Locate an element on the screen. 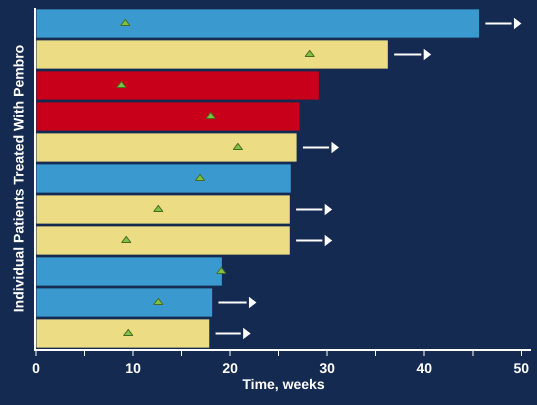 Image resolution: width=537 pixels, height=405 pixels. x-tick-label: 0 is located at coordinates (36, 368).